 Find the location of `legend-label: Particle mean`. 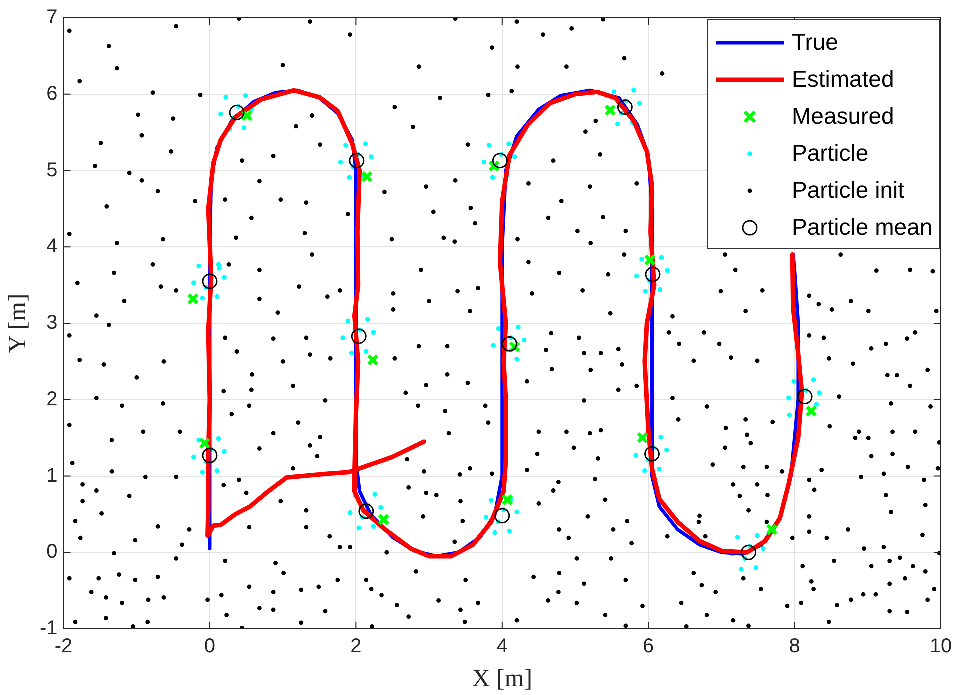

legend-label: Particle mean is located at coordinates (862, 227).